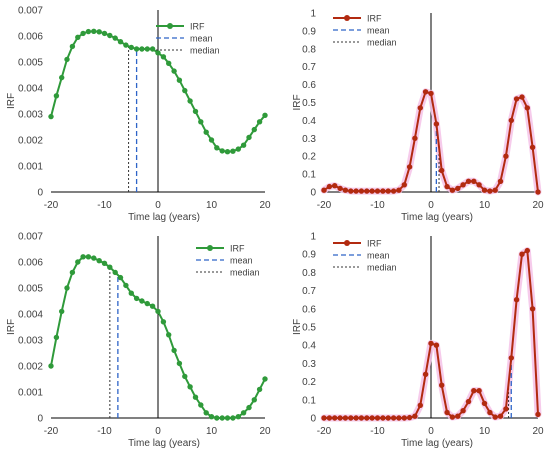 The height and width of the screenshot is (456, 550). Describe the element at coordinates (365, 256) in the screenshot. I see `legend: IRF mean median` at that location.